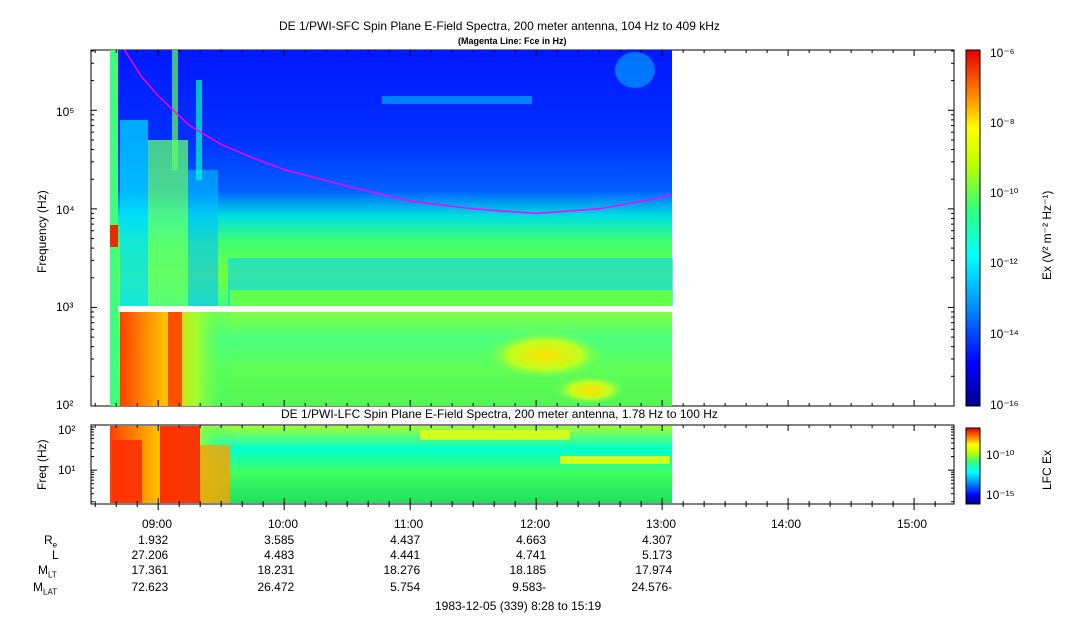 The width and height of the screenshot is (1083, 620). I want to click on orbit-value: -24.576, so click(652, 587).